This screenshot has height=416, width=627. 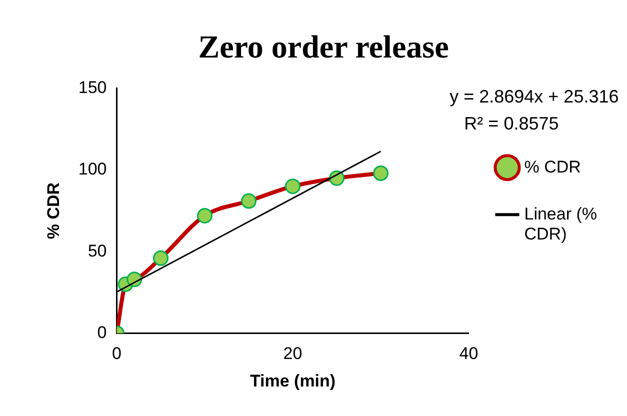 What do you see at coordinates (561, 224) in the screenshot?
I see `legend-label: Linear (% CDR)` at bounding box center [561, 224].